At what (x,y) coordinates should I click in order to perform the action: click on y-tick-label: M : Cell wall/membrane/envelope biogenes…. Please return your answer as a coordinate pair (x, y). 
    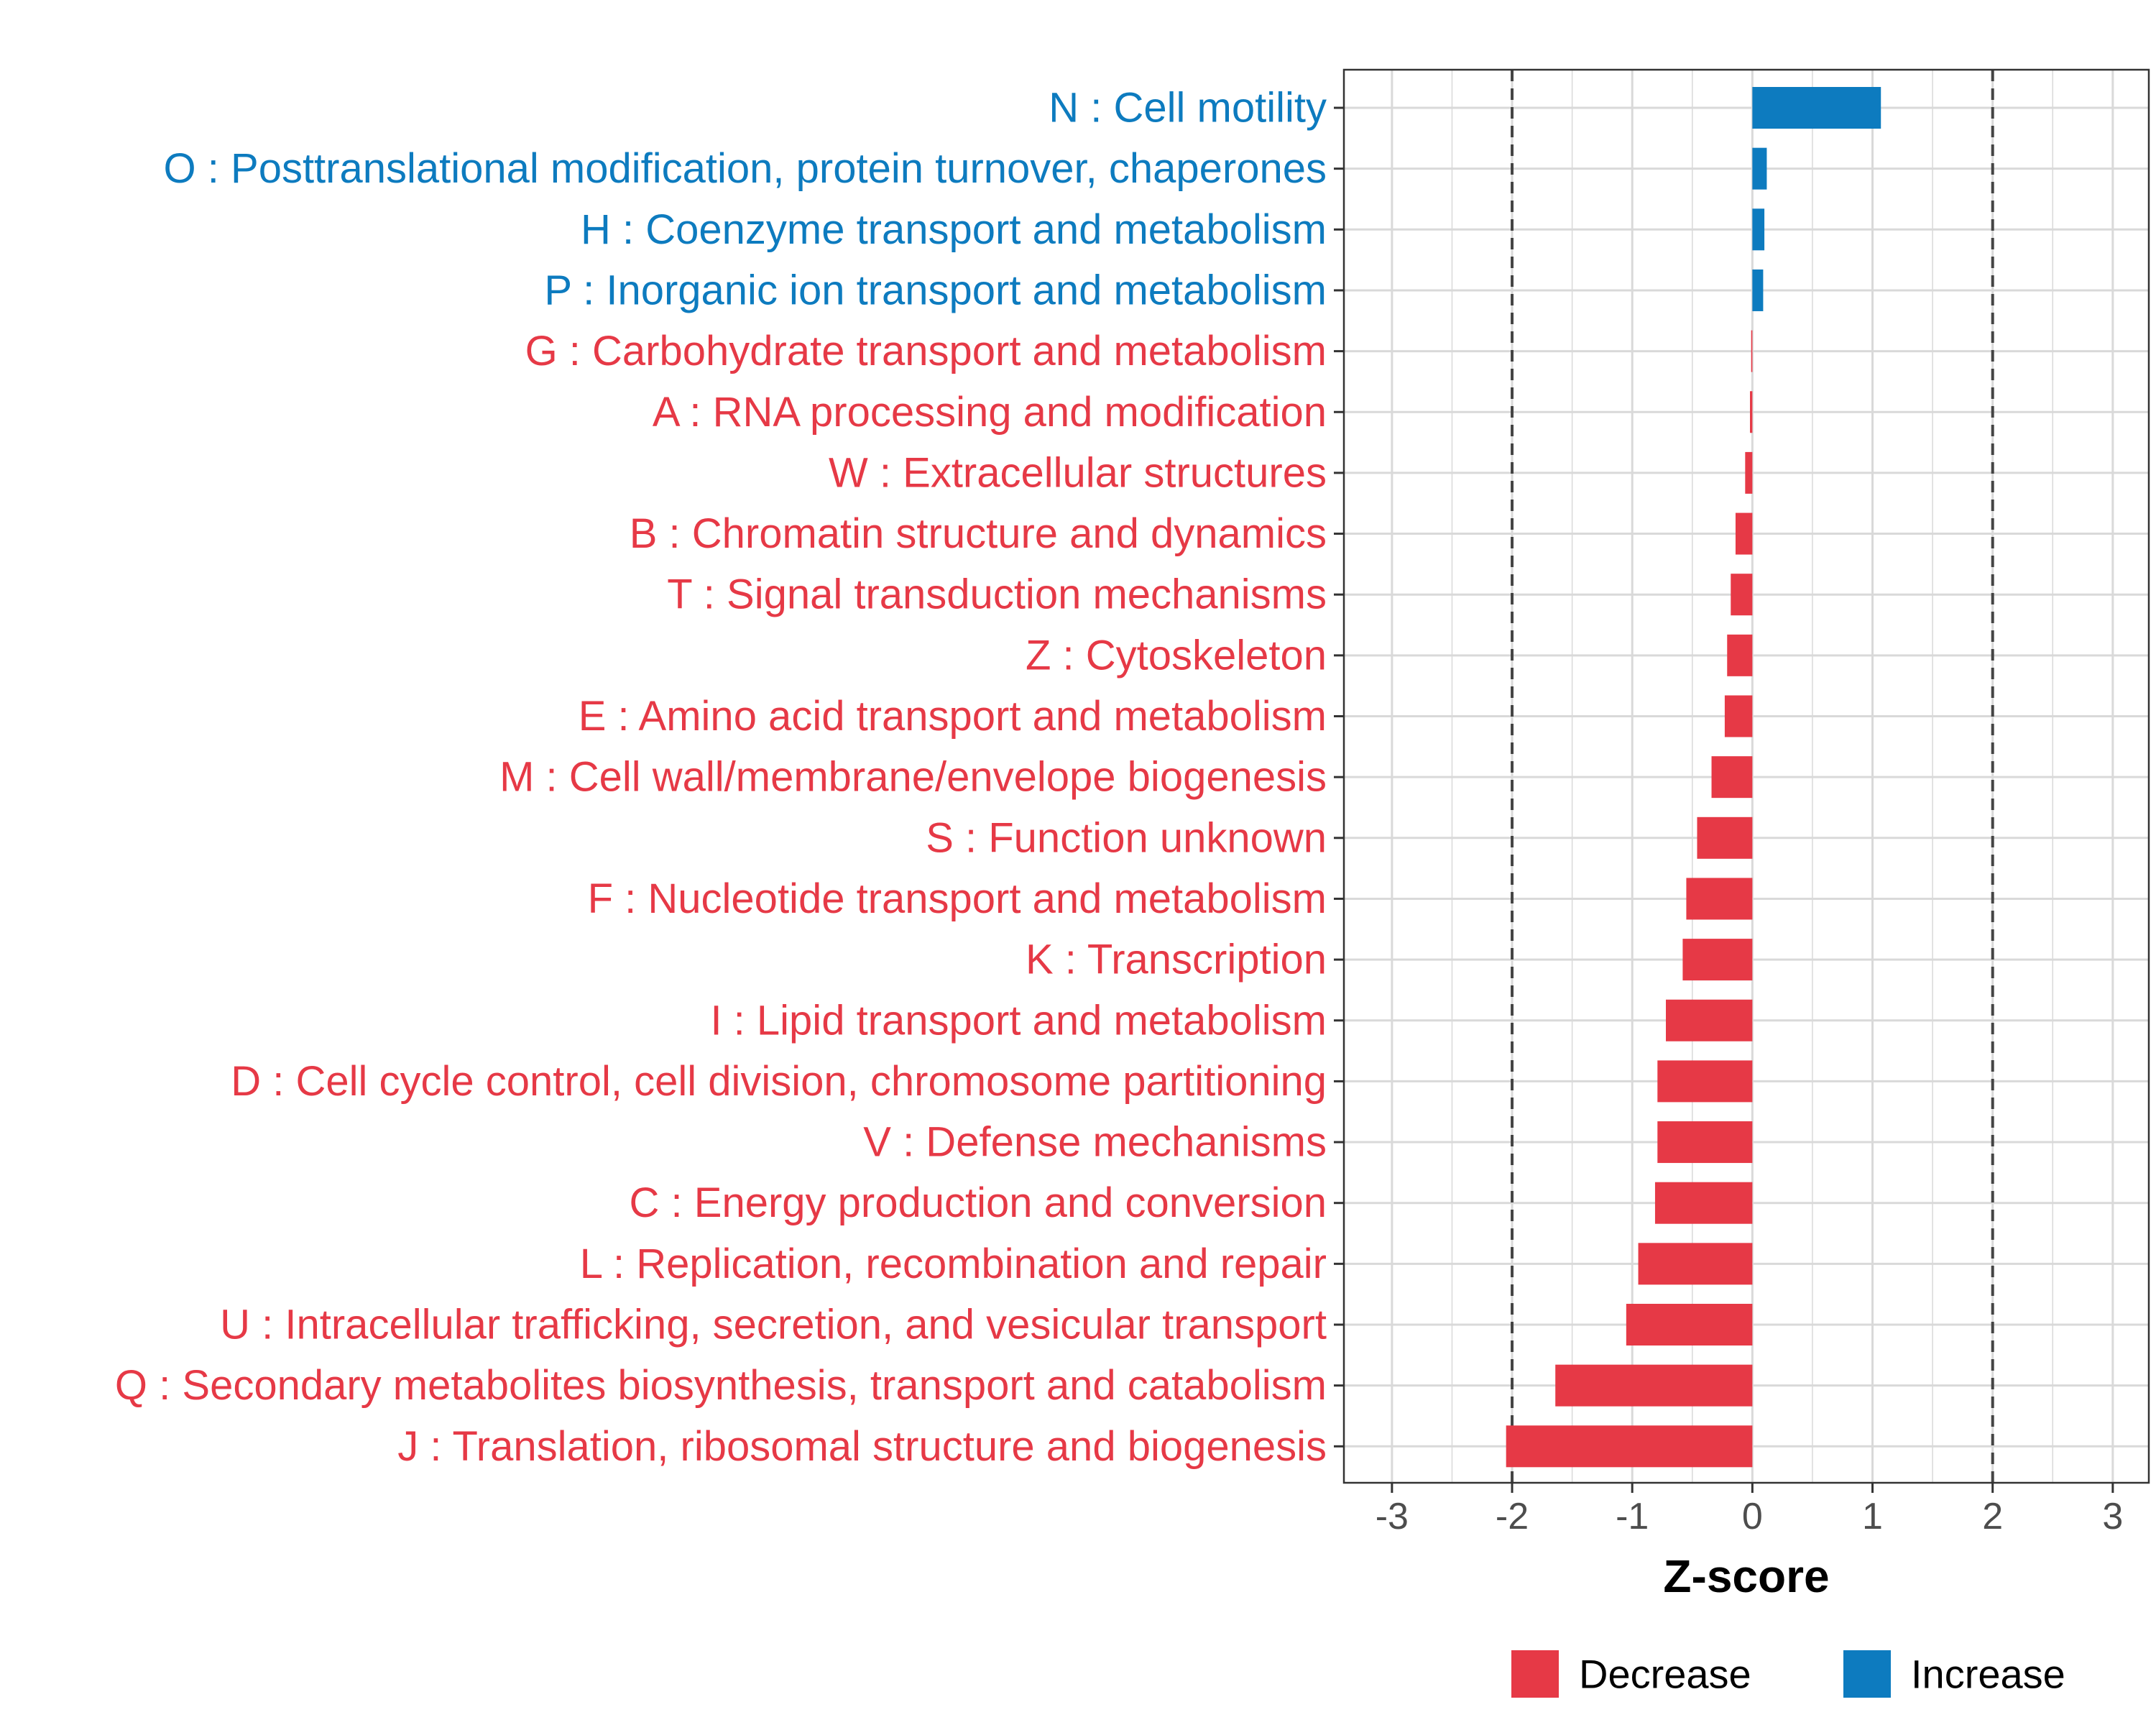
    Looking at the image, I should click on (913, 777).